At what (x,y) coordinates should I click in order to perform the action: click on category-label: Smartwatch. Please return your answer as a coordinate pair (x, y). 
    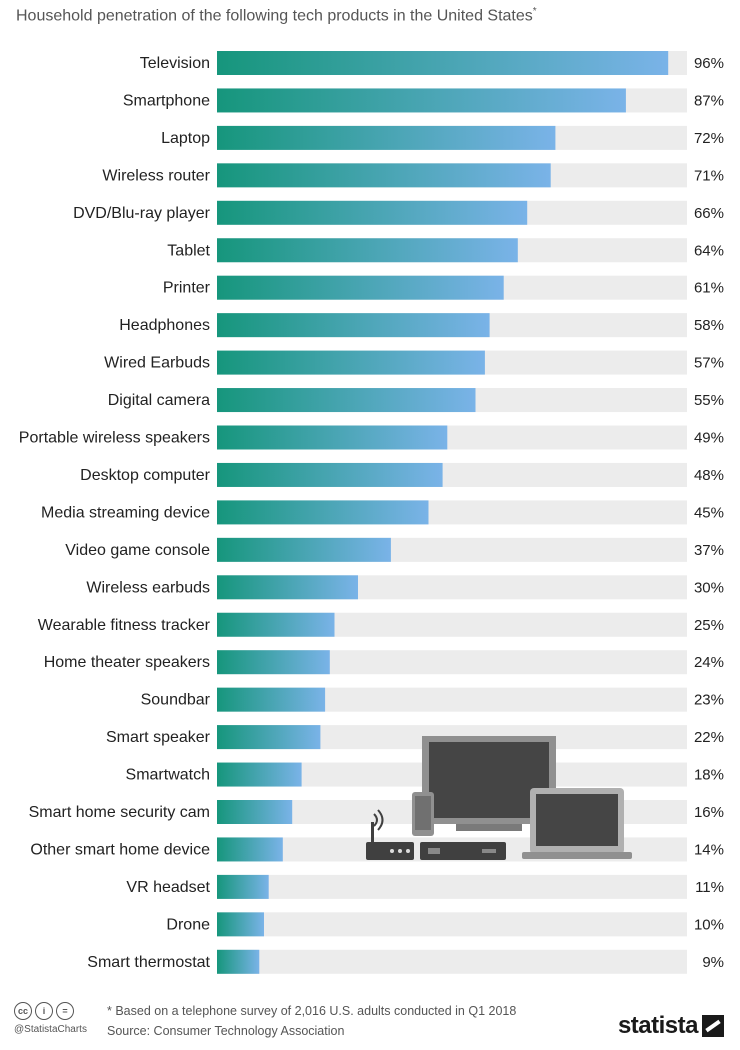
    Looking at the image, I should click on (168, 775).